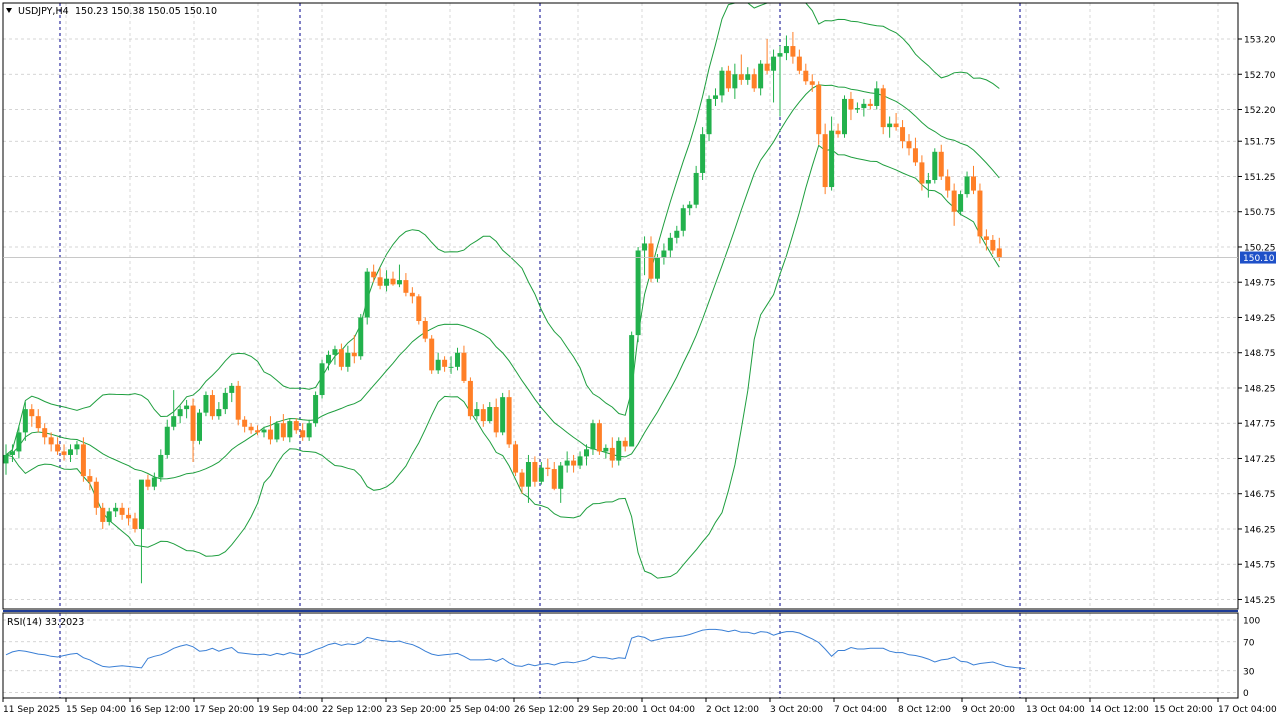 The height and width of the screenshot is (724, 1280). Describe the element at coordinates (1260, 111) in the screenshot. I see `price-tick-label: 152.20` at that location.